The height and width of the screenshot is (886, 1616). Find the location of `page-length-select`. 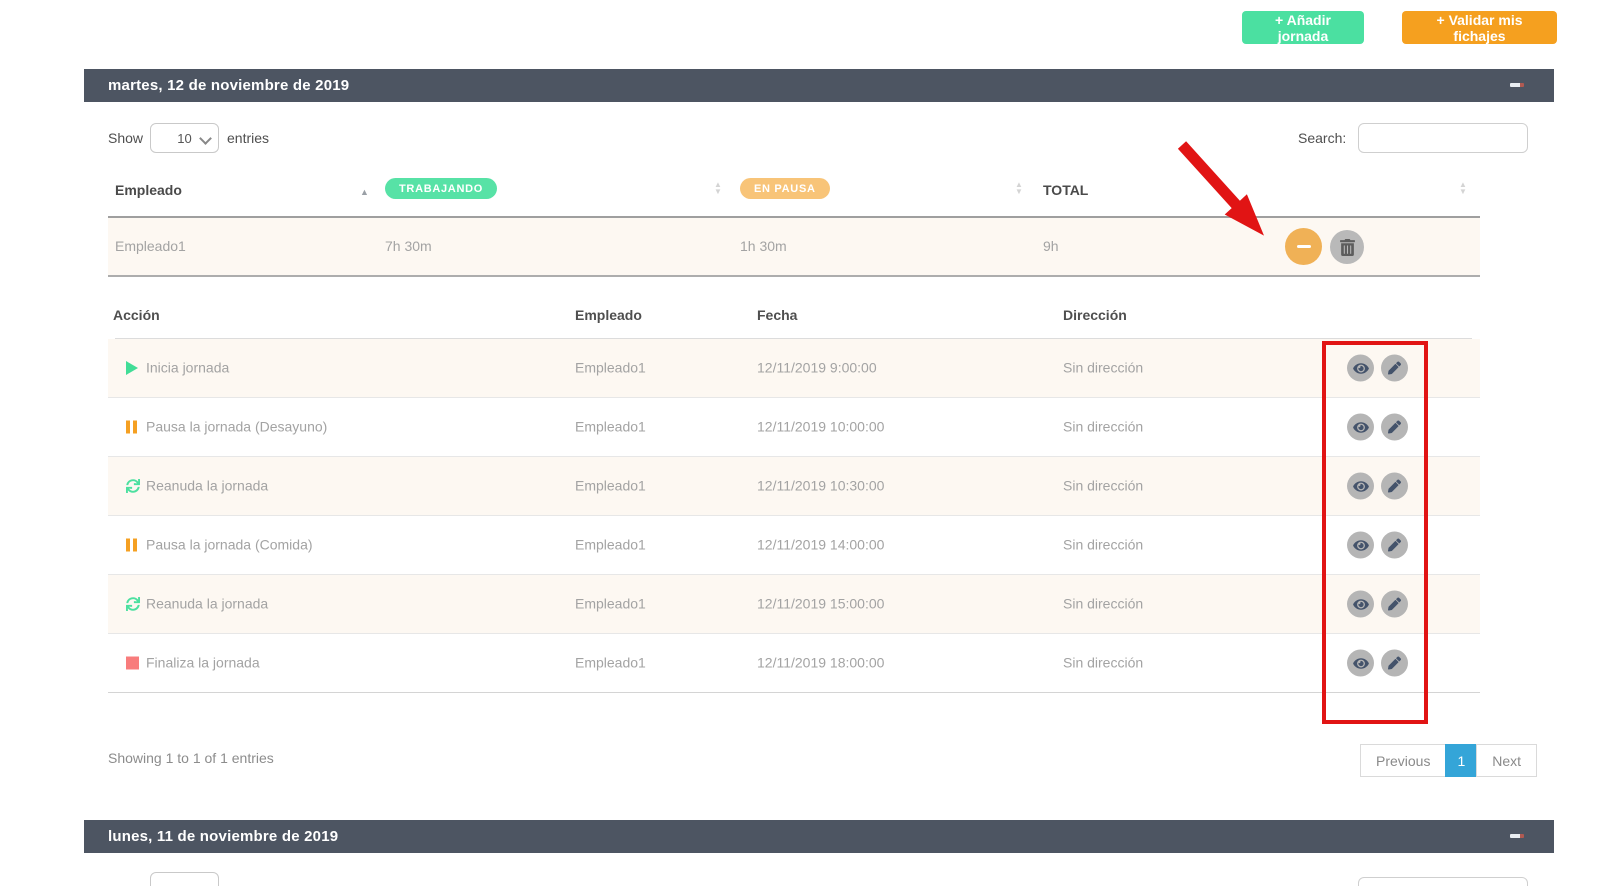

page-length-select is located at coordinates (184, 879).